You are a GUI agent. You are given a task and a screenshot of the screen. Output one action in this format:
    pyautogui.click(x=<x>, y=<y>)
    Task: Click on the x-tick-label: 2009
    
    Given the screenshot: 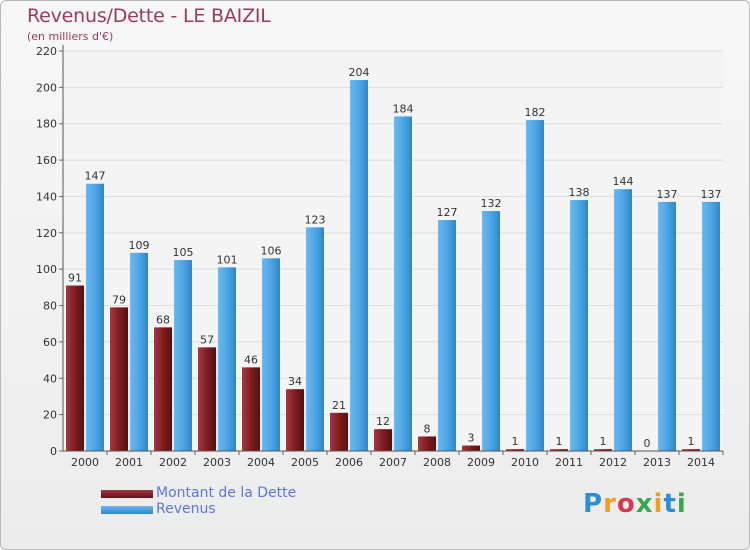 What is the action you would take?
    pyautogui.click(x=481, y=462)
    